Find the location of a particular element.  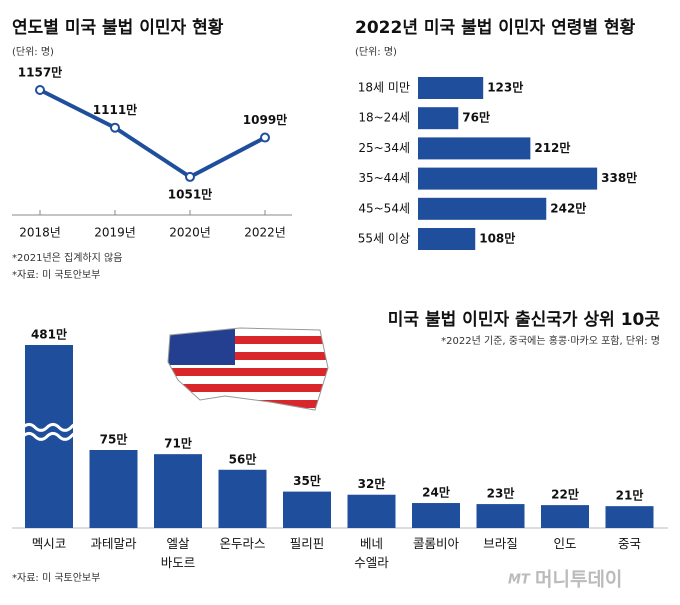

x-tick-label: 중국 is located at coordinates (629, 543).